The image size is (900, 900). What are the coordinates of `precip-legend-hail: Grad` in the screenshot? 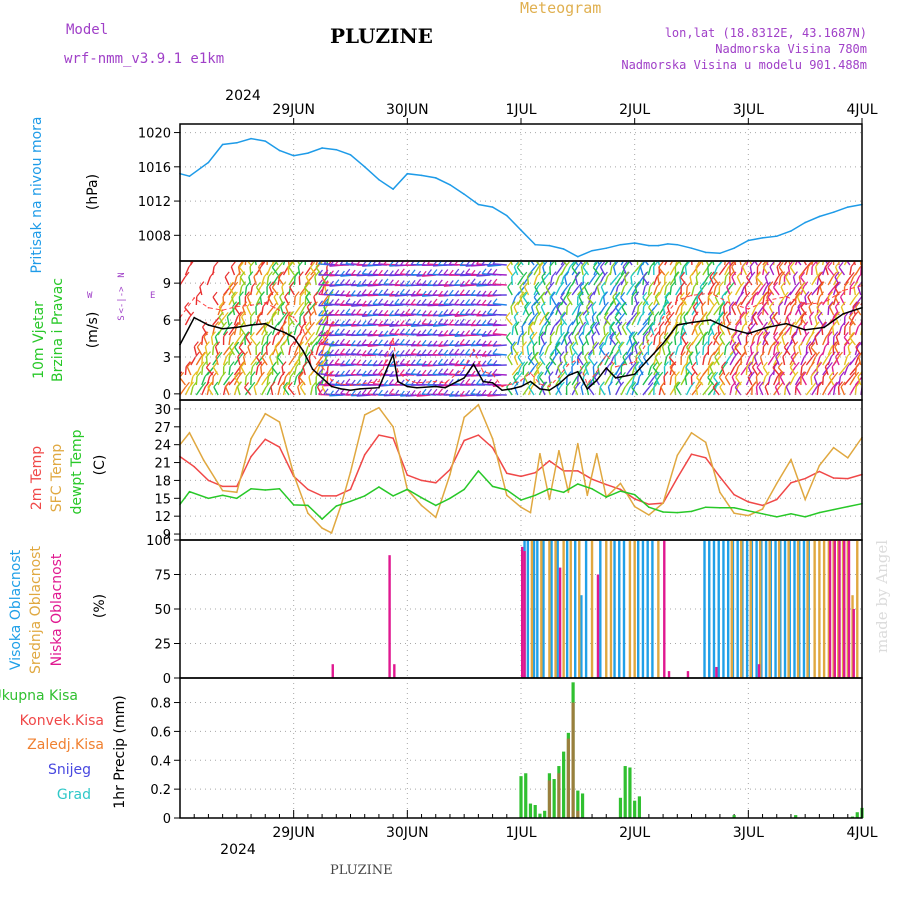 It's located at (74, 795).